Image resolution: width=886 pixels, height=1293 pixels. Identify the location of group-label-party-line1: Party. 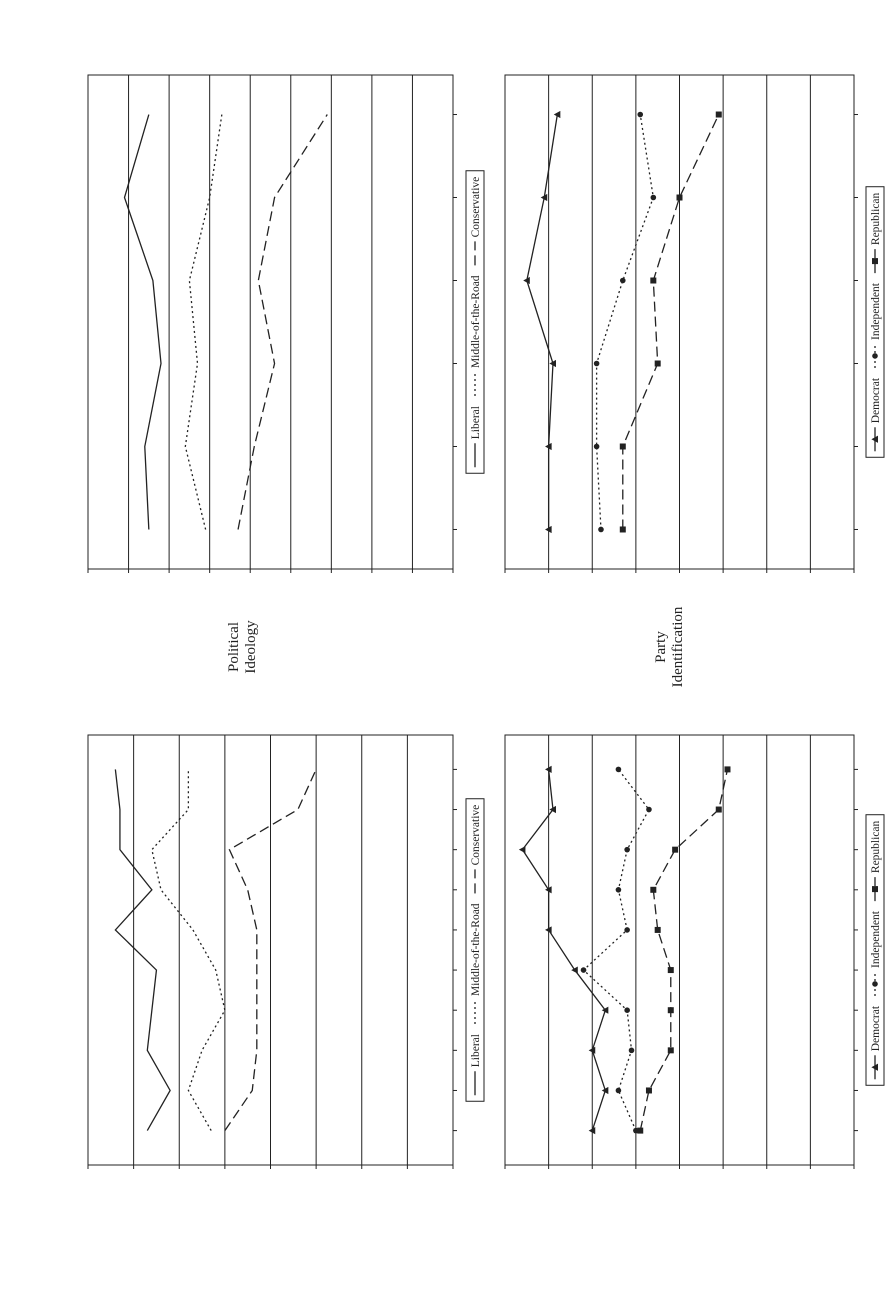
(661, 647).